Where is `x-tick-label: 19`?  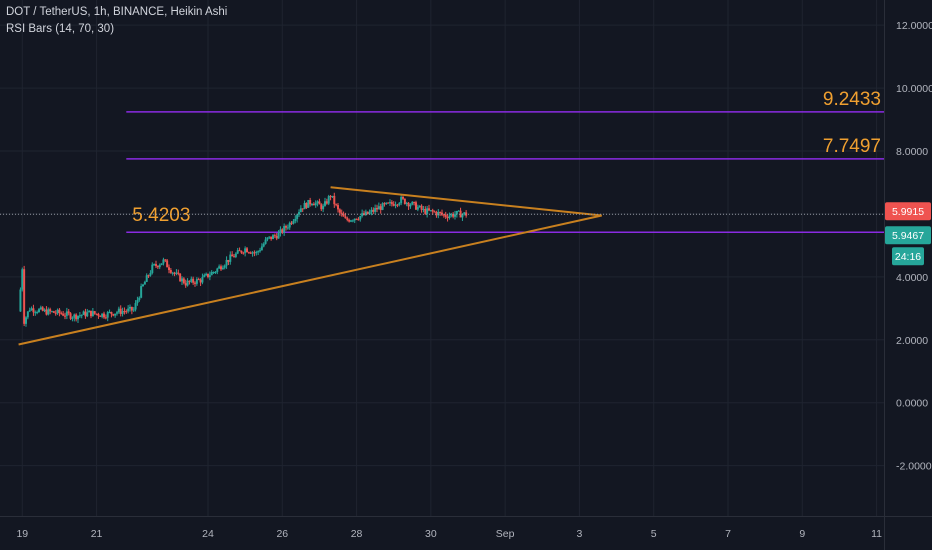 x-tick-label: 19 is located at coordinates (22, 534).